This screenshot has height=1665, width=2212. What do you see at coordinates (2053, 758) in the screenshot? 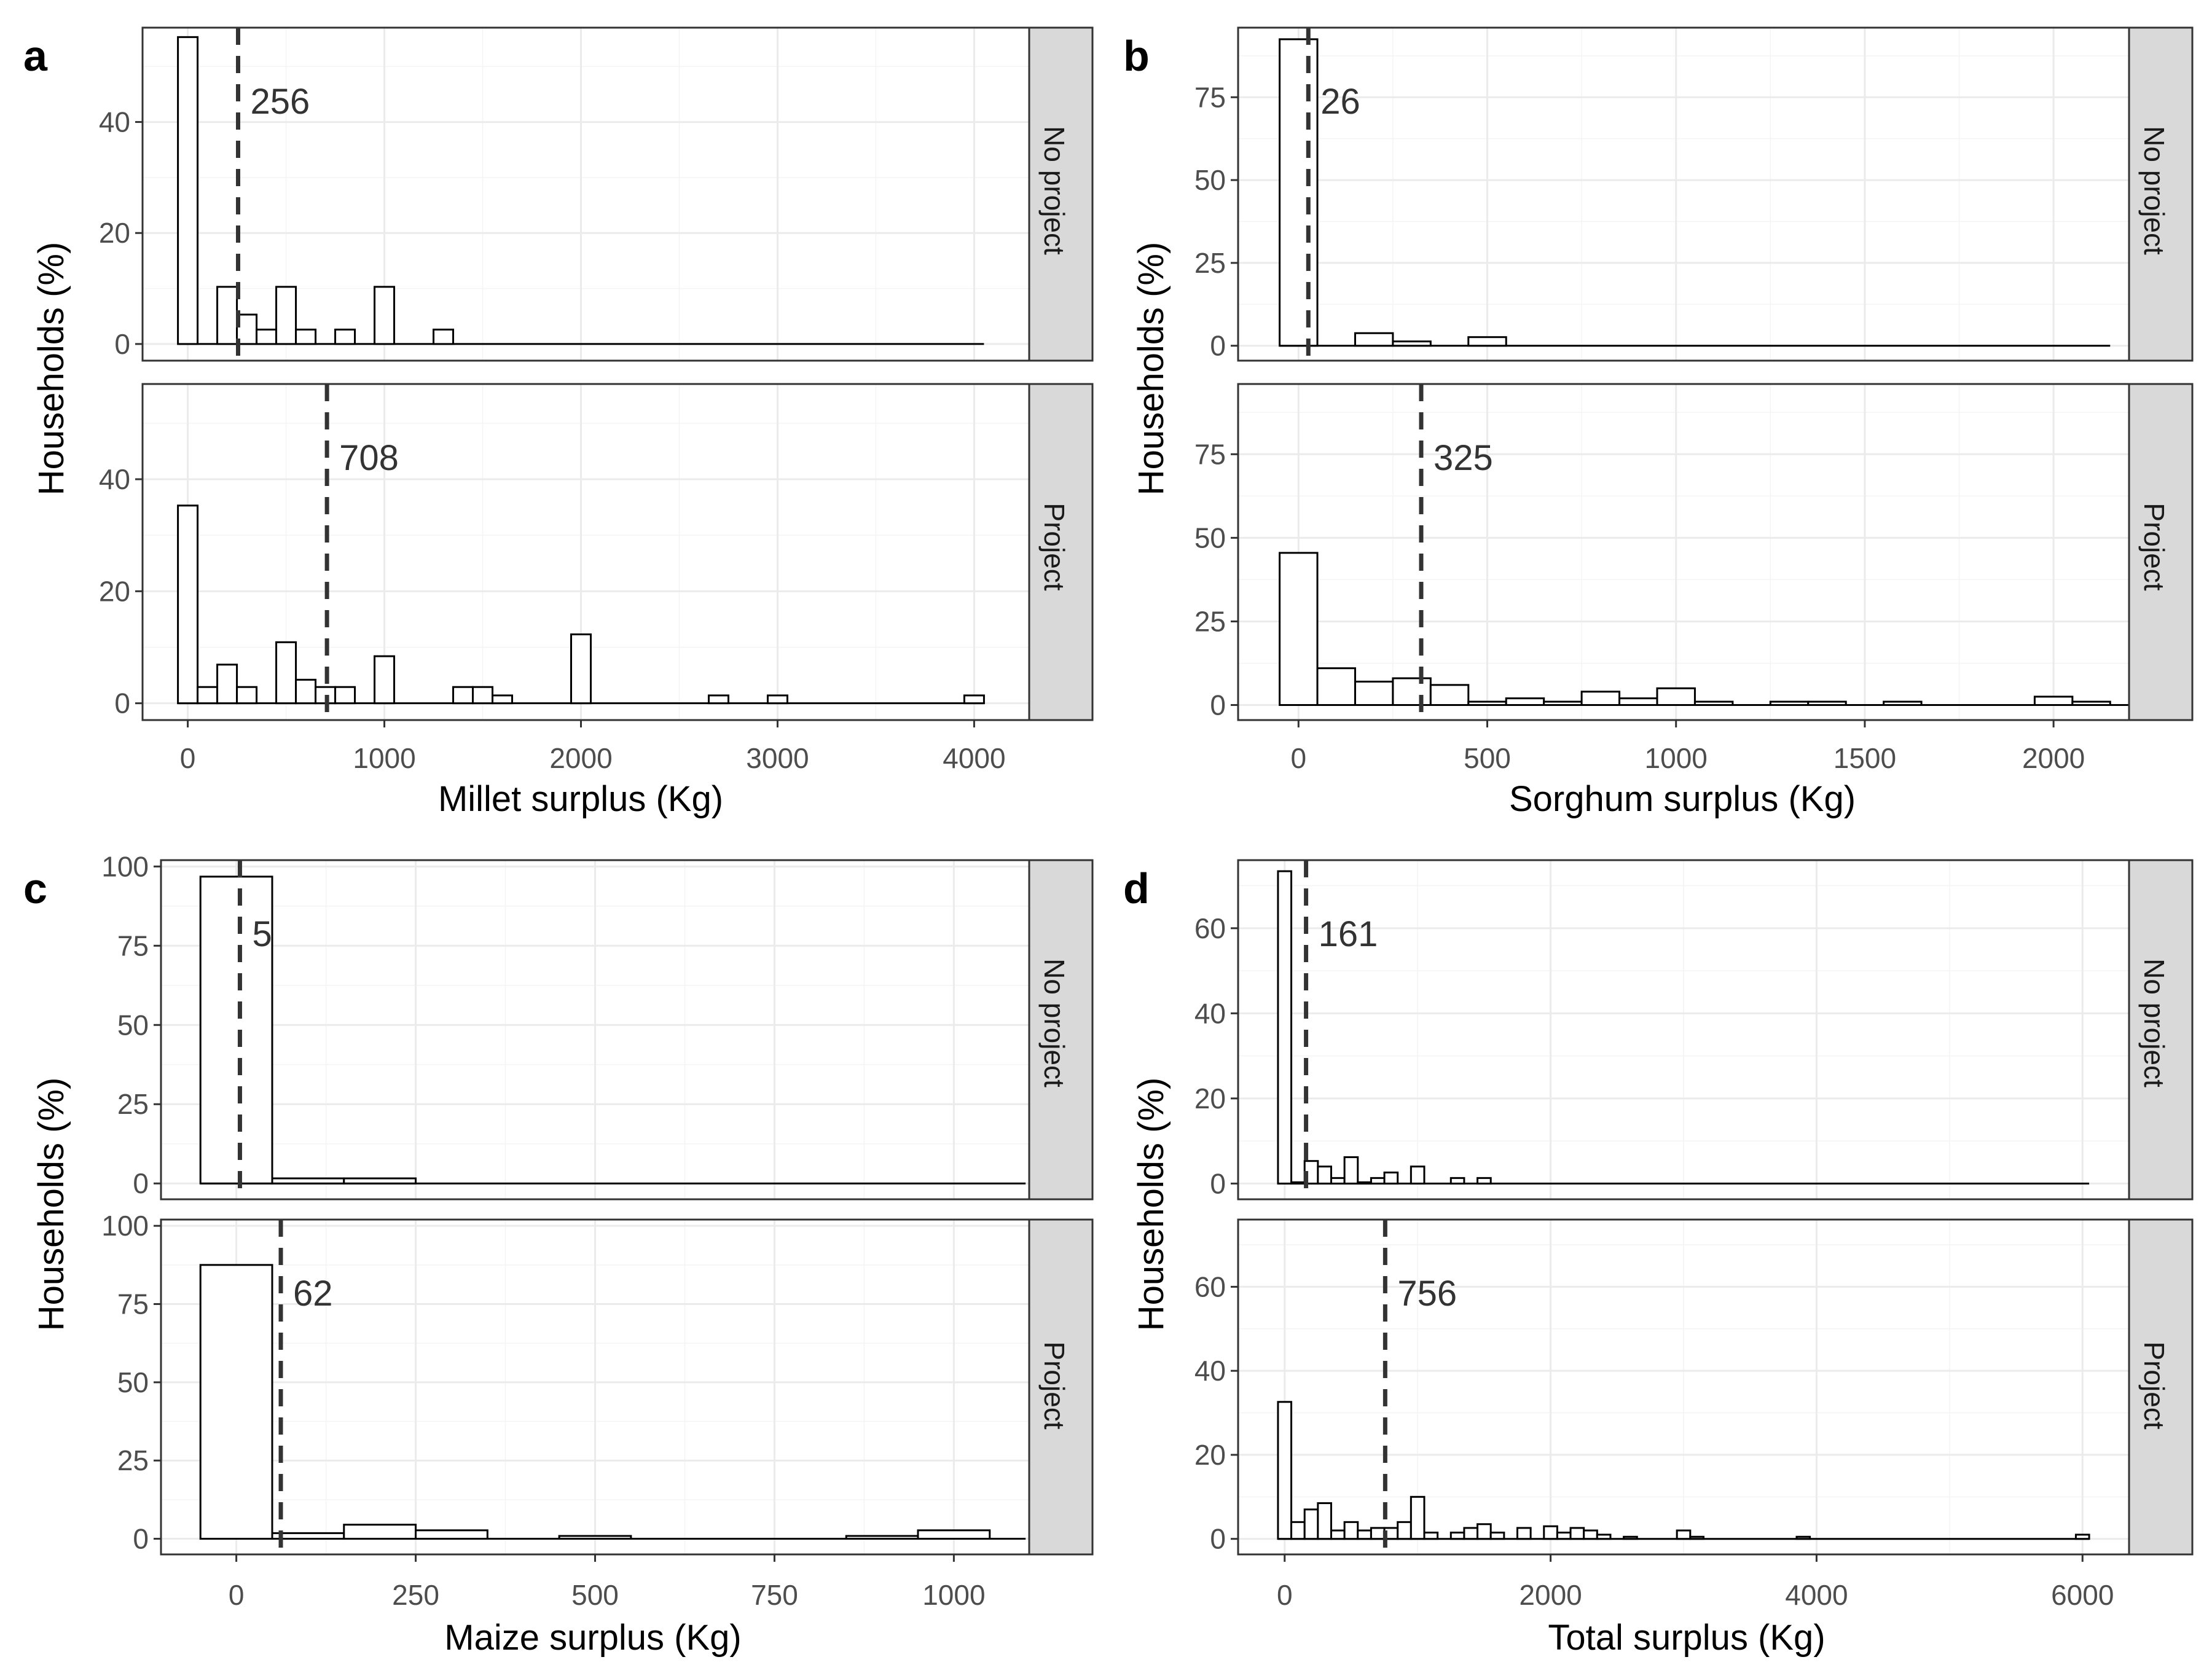
I see `panel-b-x-tick-label: 2000` at bounding box center [2053, 758].